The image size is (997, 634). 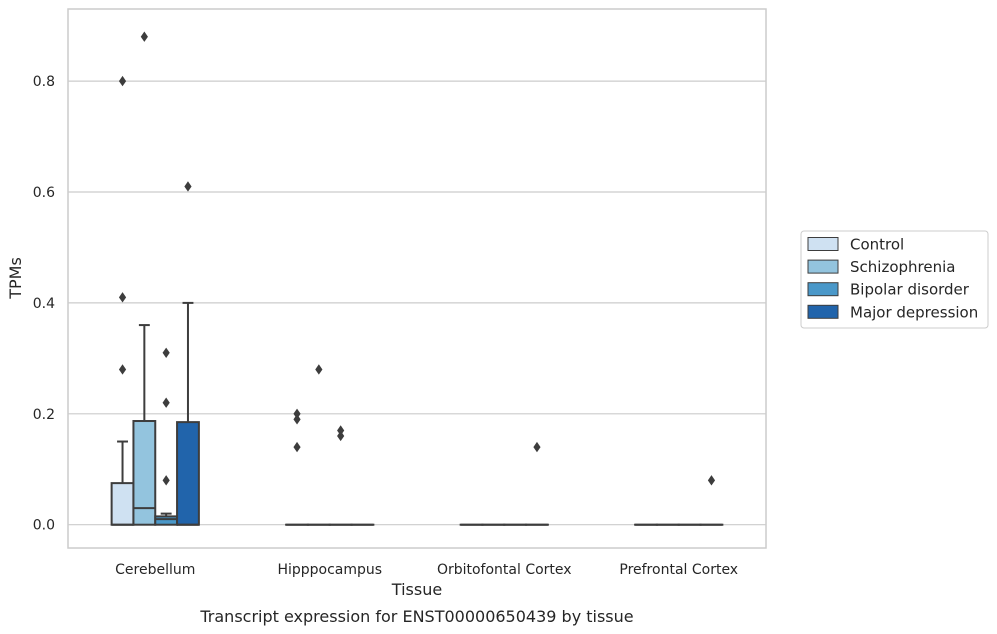 What do you see at coordinates (340, 475) in the screenshot?
I see `box-bipolar-disorder` at bounding box center [340, 475].